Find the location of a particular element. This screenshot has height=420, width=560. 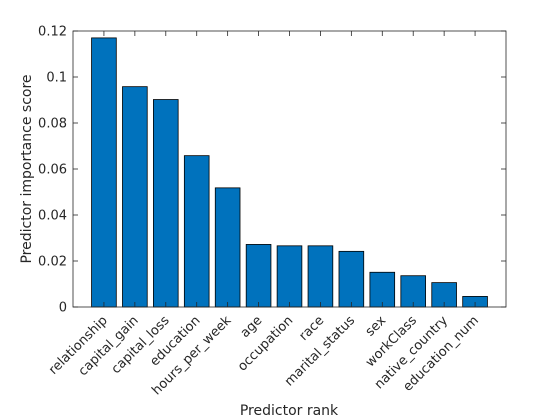

y-tick-label: 0.04 is located at coordinates (52, 216).